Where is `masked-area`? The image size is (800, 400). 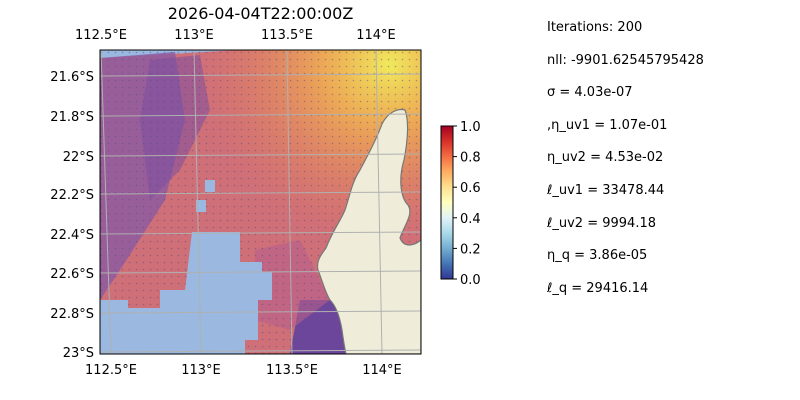 masked-area is located at coordinates (186, 267).